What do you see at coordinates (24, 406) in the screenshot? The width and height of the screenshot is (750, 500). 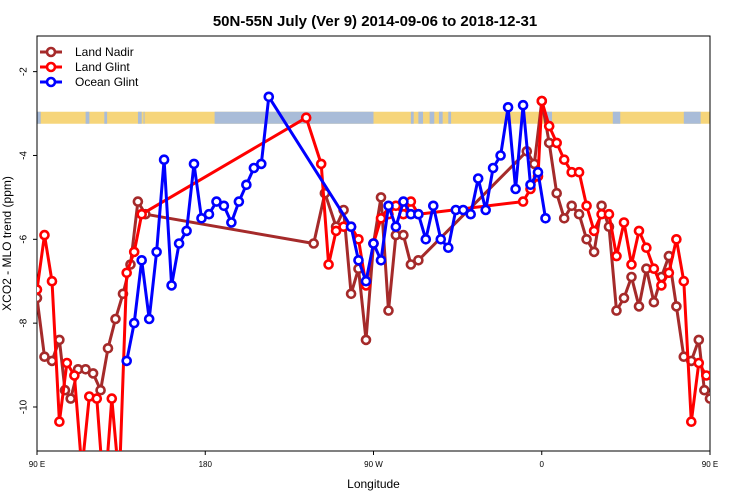 I see `y-tick-label: -10` at bounding box center [24, 406].